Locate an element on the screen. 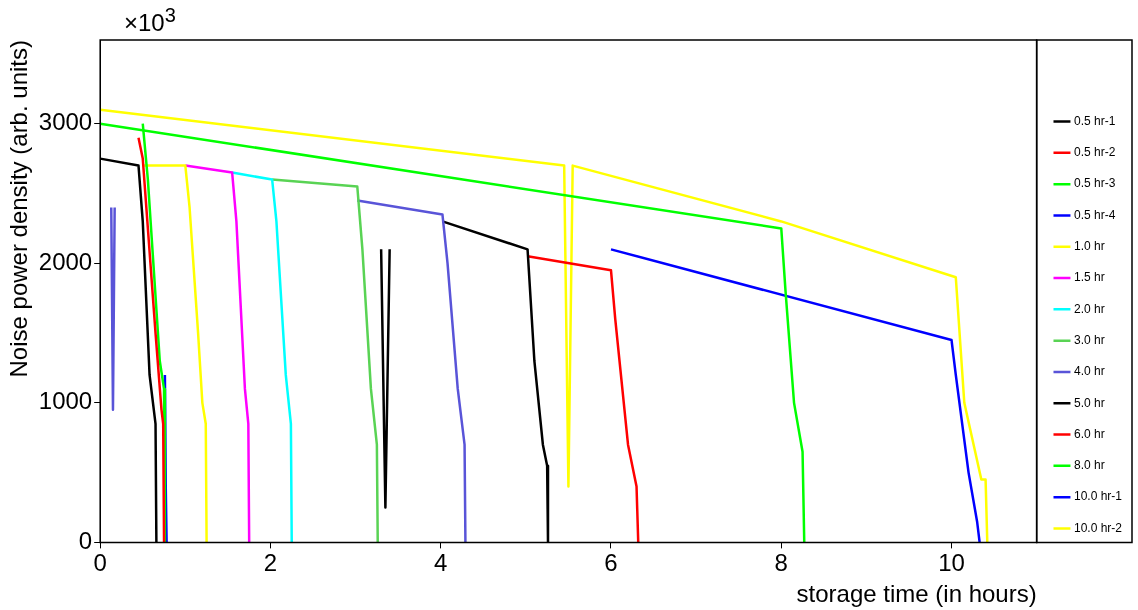 Image resolution: width=1138 pixels, height=610 pixels. x-tick-label: 10 is located at coordinates (951, 563).